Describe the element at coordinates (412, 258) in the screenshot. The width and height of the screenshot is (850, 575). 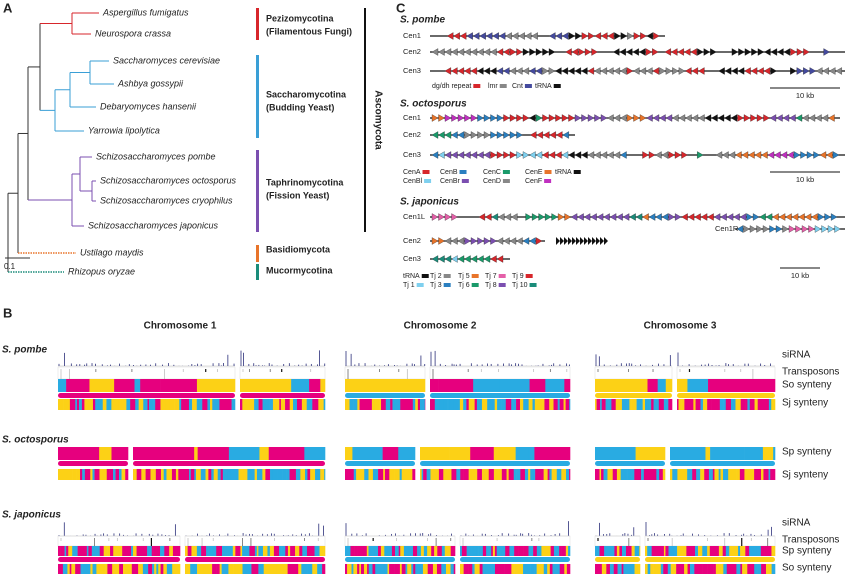
I see `label: Cen3` at that location.